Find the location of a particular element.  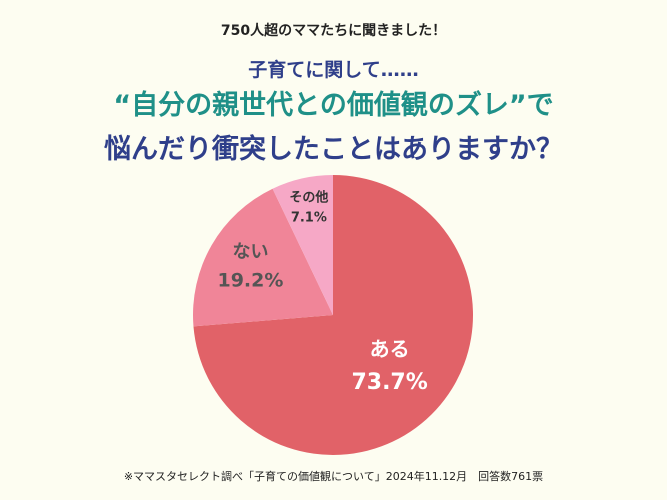

pie-category-label-2: その他 is located at coordinates (308, 197).